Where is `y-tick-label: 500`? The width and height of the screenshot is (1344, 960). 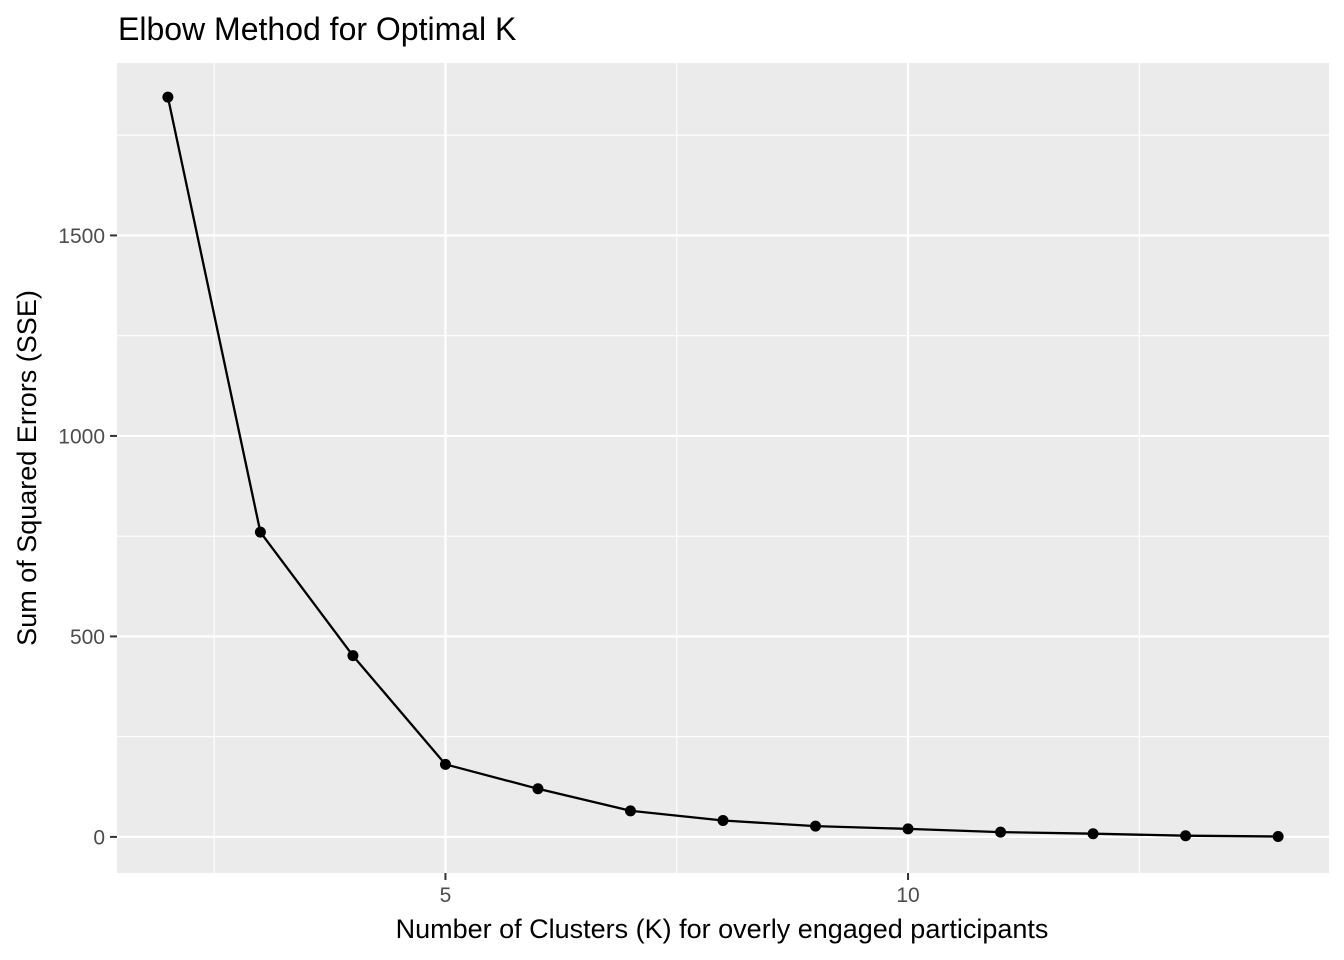
y-tick-label: 500 is located at coordinates (87, 637).